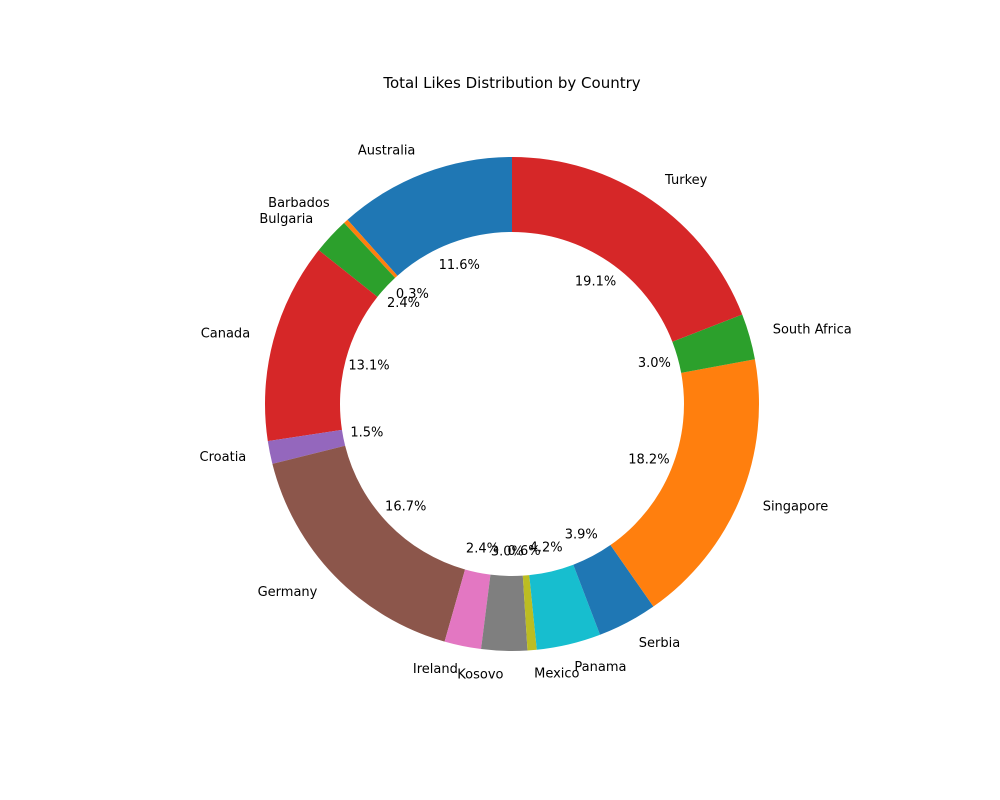 This screenshot has width=1000, height=800. What do you see at coordinates (306, 446) in the screenshot?
I see `slice-croatia` at bounding box center [306, 446].